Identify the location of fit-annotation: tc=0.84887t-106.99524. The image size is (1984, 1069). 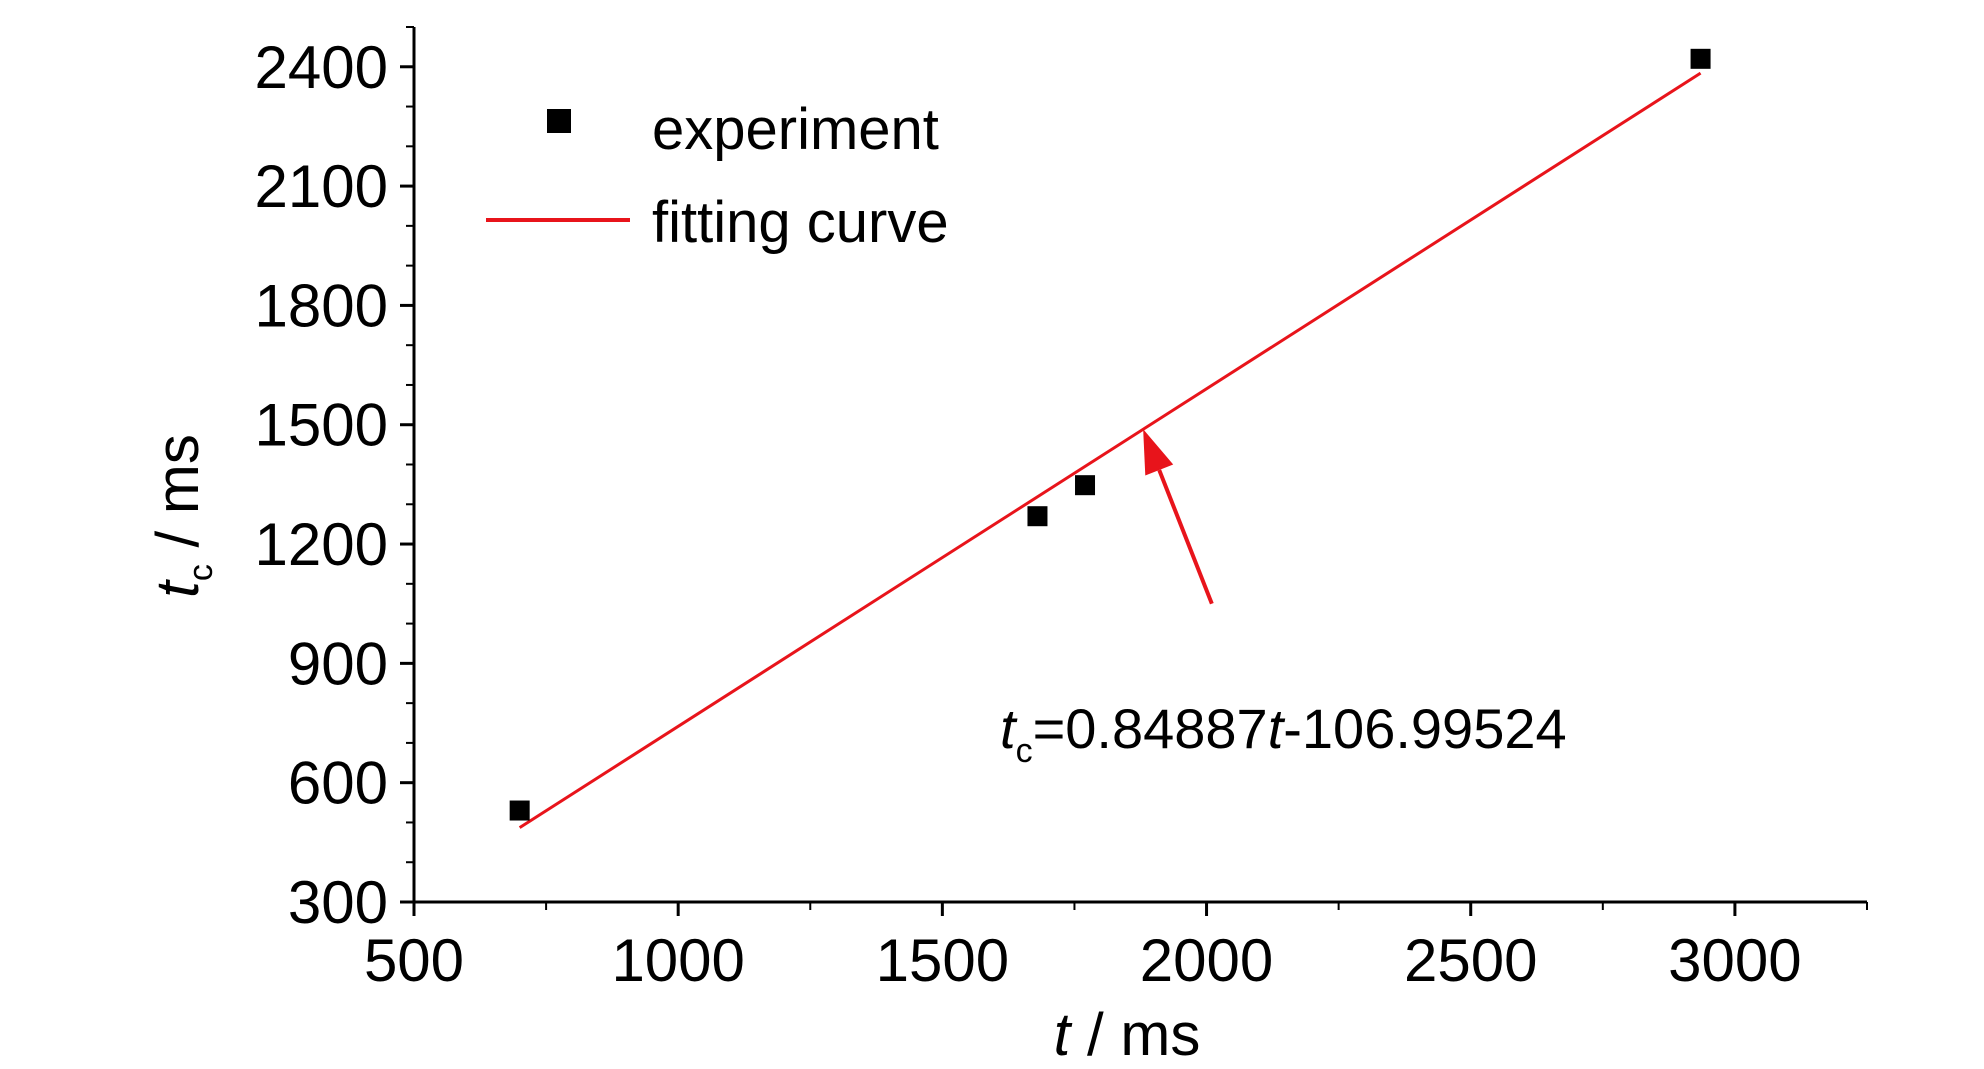
(1283, 599).